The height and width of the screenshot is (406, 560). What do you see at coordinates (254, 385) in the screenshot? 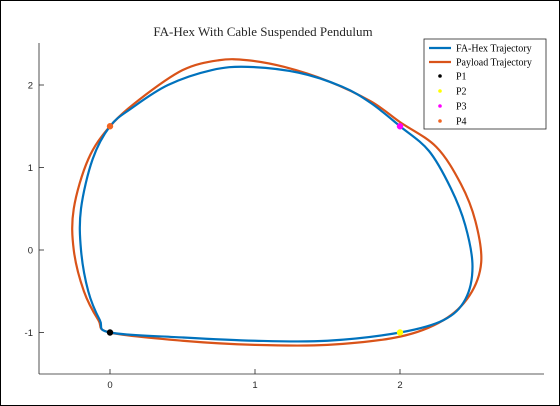
I see `x-tick-label: 1` at bounding box center [254, 385].